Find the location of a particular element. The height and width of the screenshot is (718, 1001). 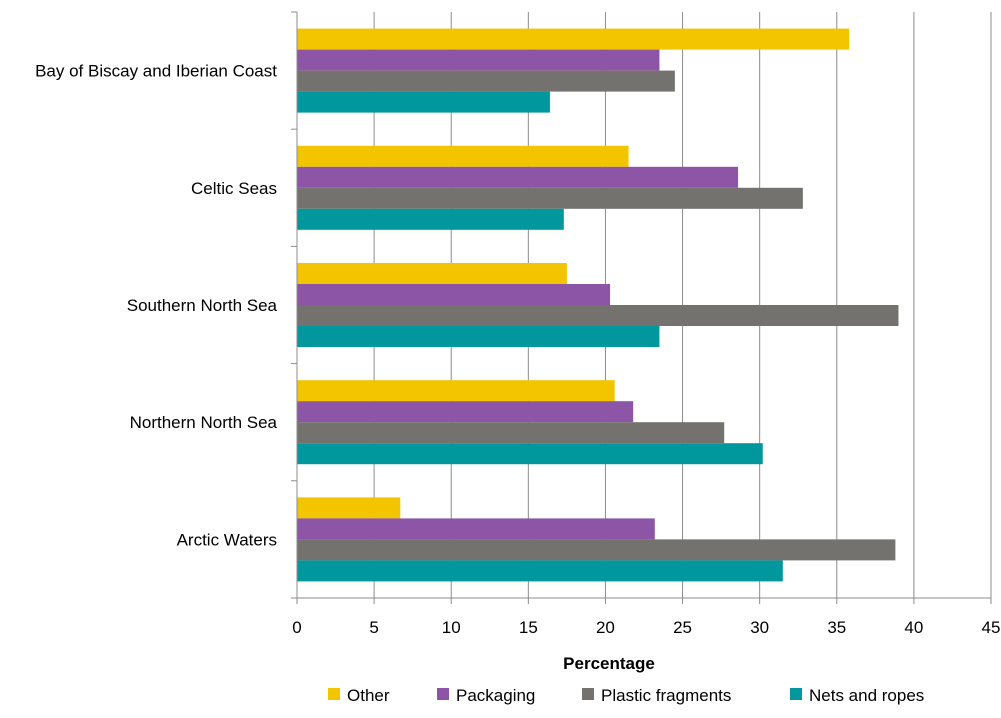

y-category-label: Arctic Waters is located at coordinates (227, 539).